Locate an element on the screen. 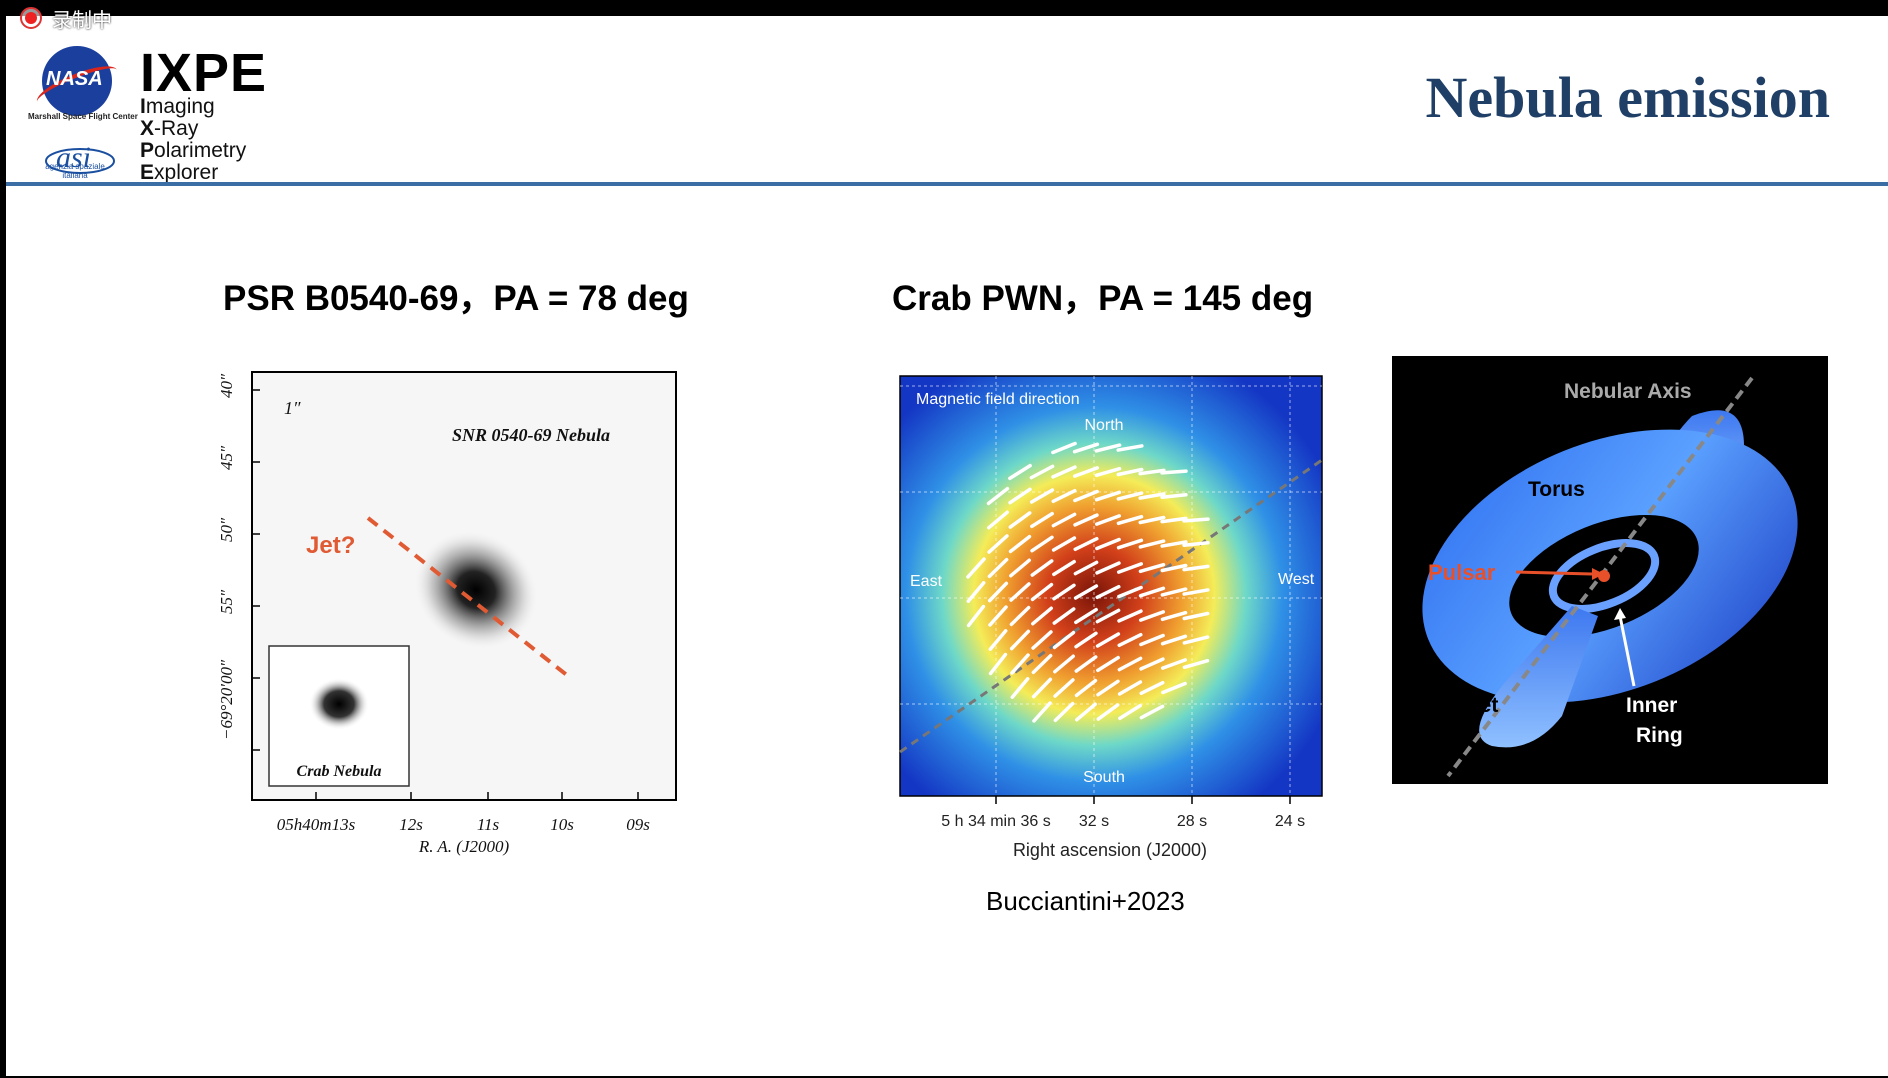  inner-ring-arrow is located at coordinates (1627, 651).